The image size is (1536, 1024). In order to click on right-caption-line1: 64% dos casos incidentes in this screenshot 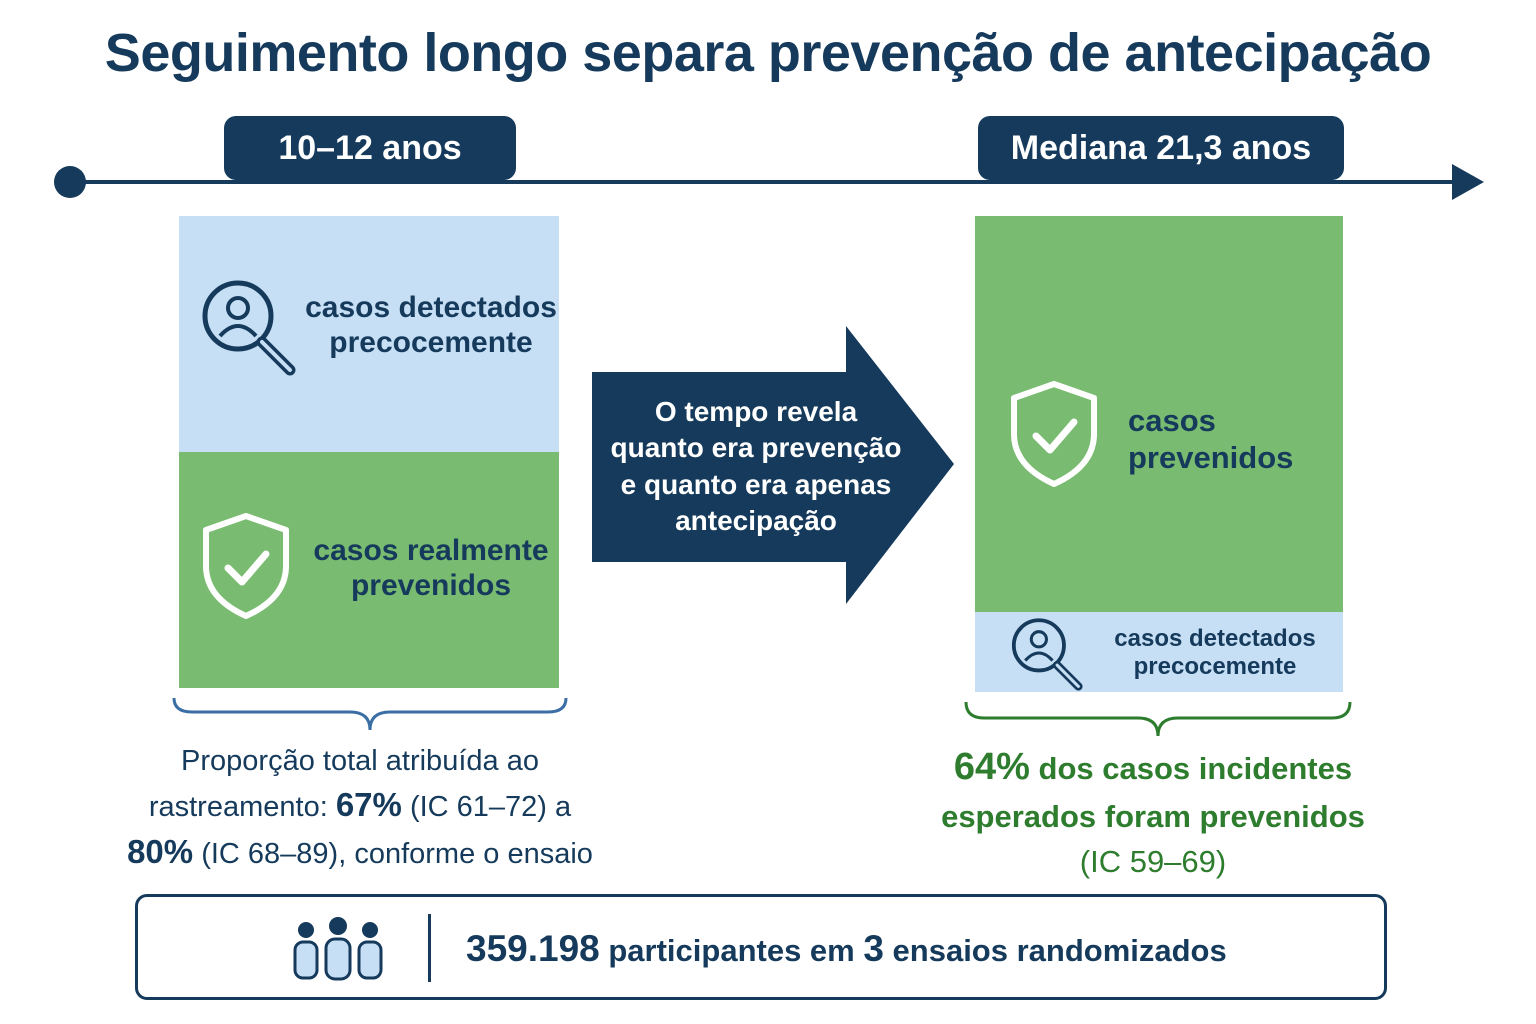, I will do `click(1153, 767)`.